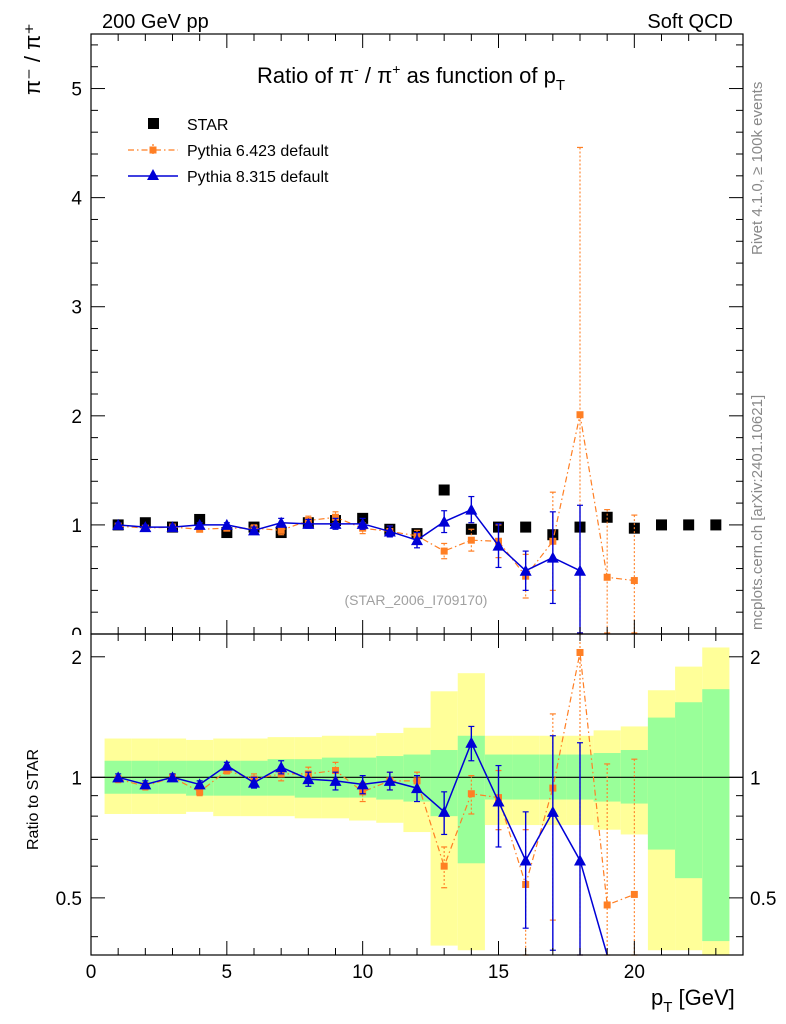 Image resolution: width=786 pixels, height=1024 pixels. What do you see at coordinates (498, 972) in the screenshot?
I see `x-tick-label: 15` at bounding box center [498, 972].